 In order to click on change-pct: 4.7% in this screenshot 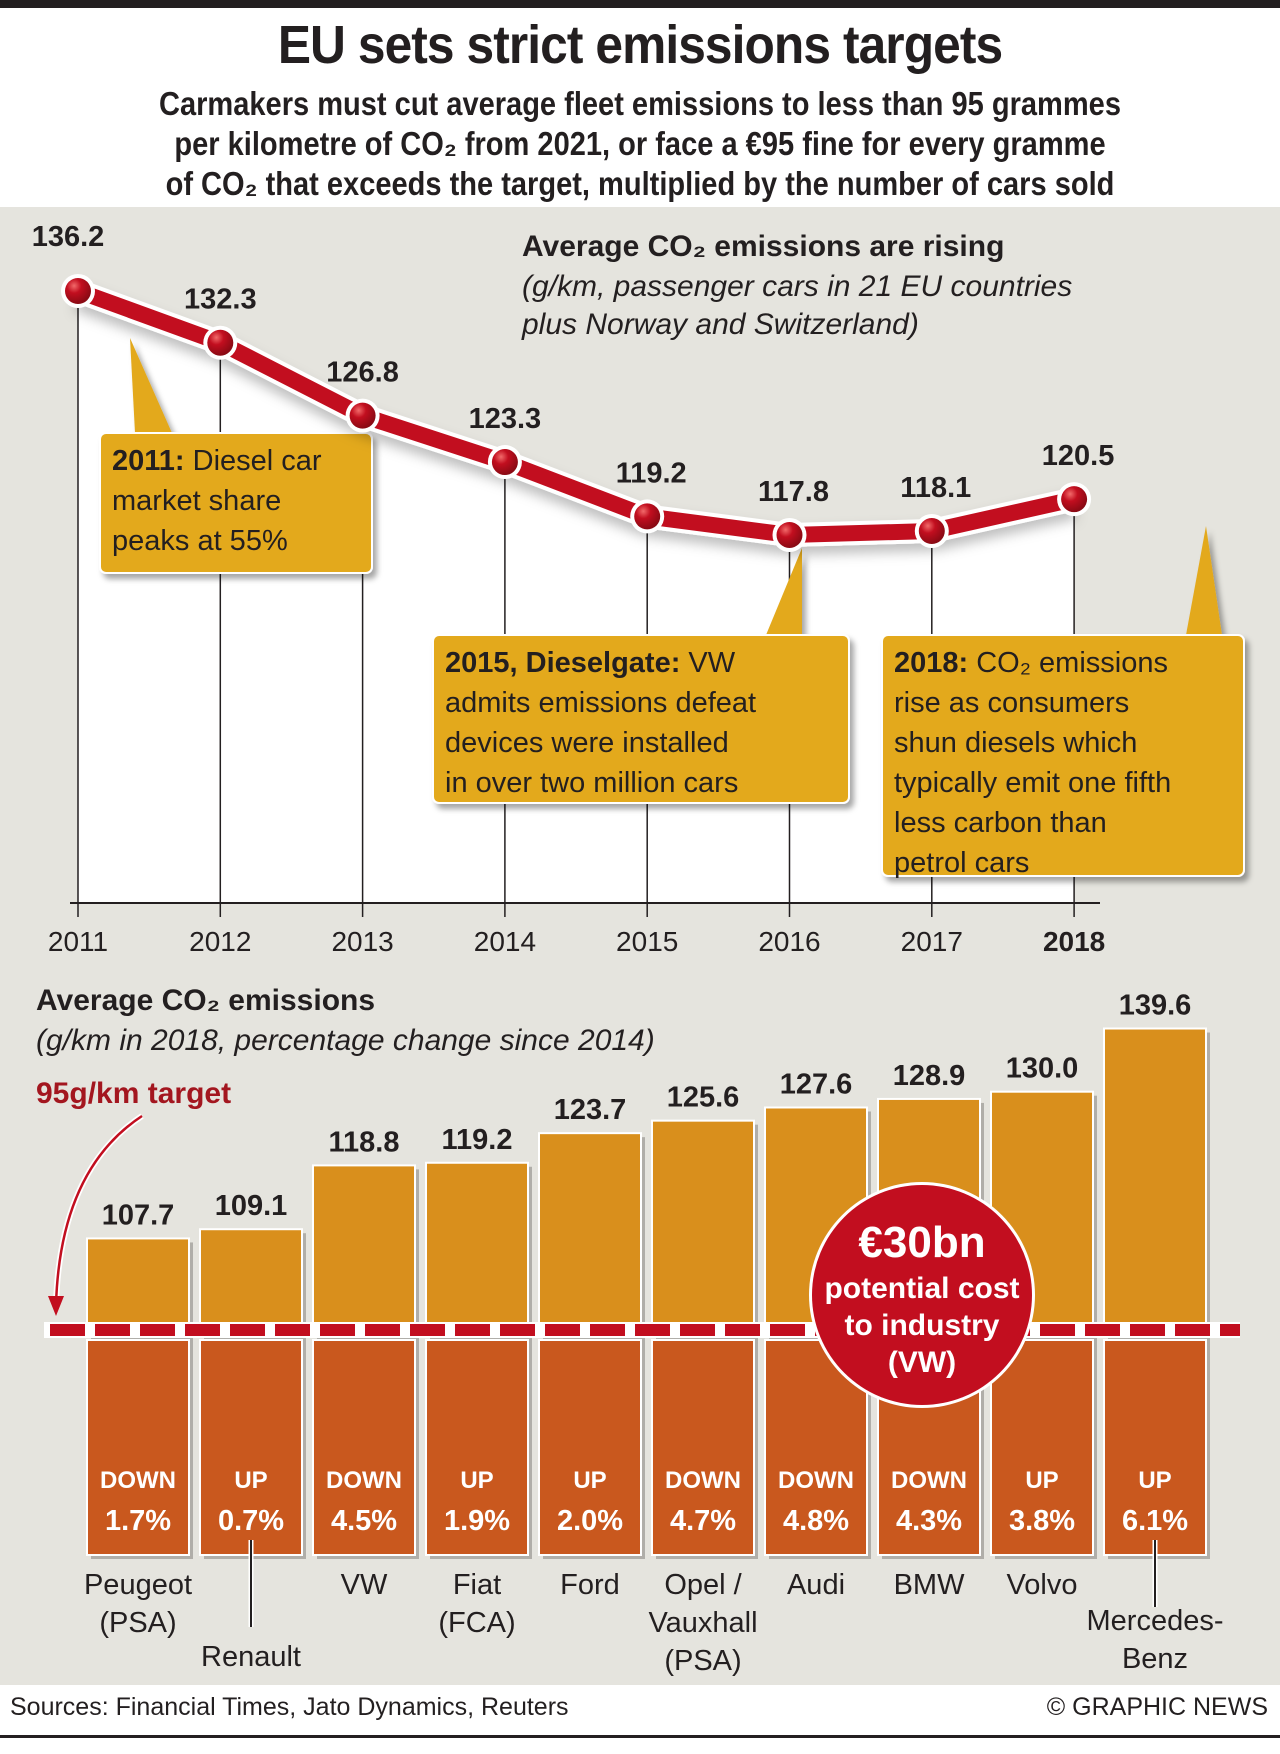, I will do `click(703, 1521)`.